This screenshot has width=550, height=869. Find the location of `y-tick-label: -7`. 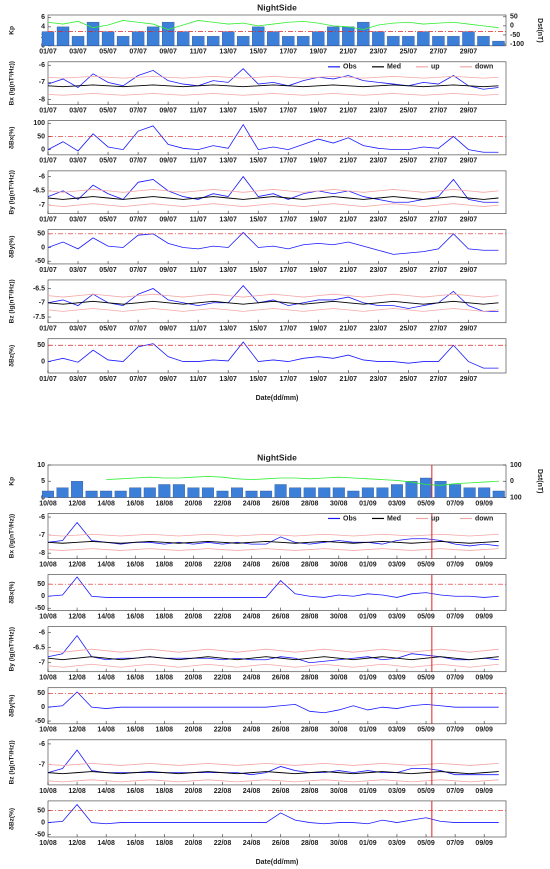

y-tick-label: -7 is located at coordinates (42, 205).